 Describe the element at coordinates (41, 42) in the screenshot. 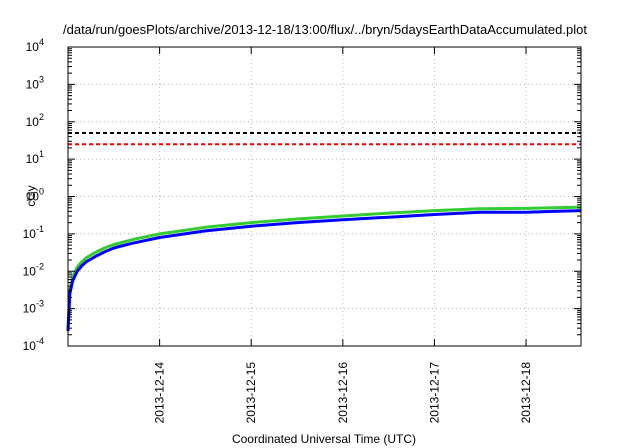

I see `y-tick-exponent: 4` at that location.